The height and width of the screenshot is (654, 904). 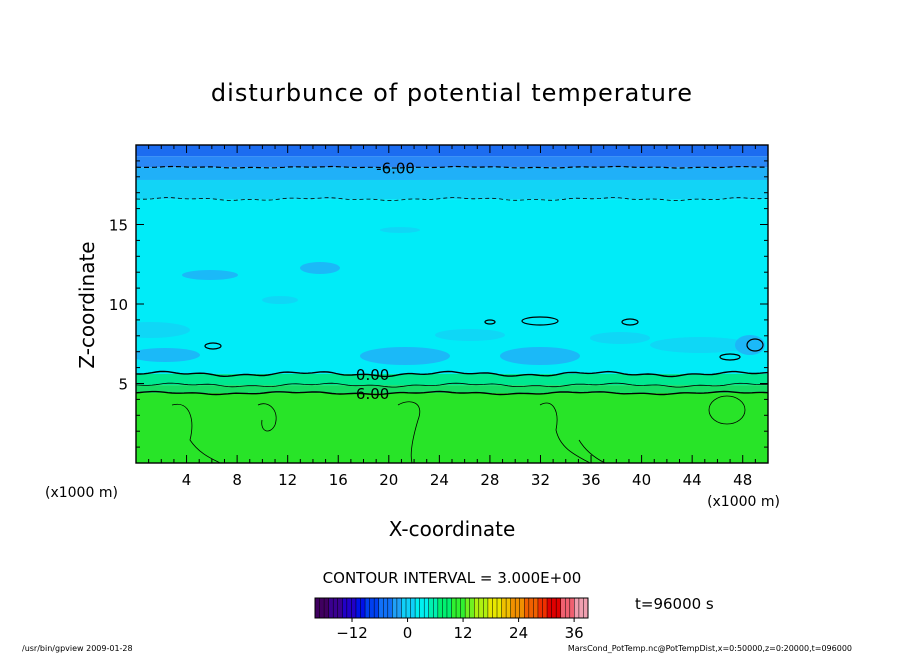 What do you see at coordinates (81, 493) in the screenshot?
I see `x-unit-left: (x1000 m)` at bounding box center [81, 493].